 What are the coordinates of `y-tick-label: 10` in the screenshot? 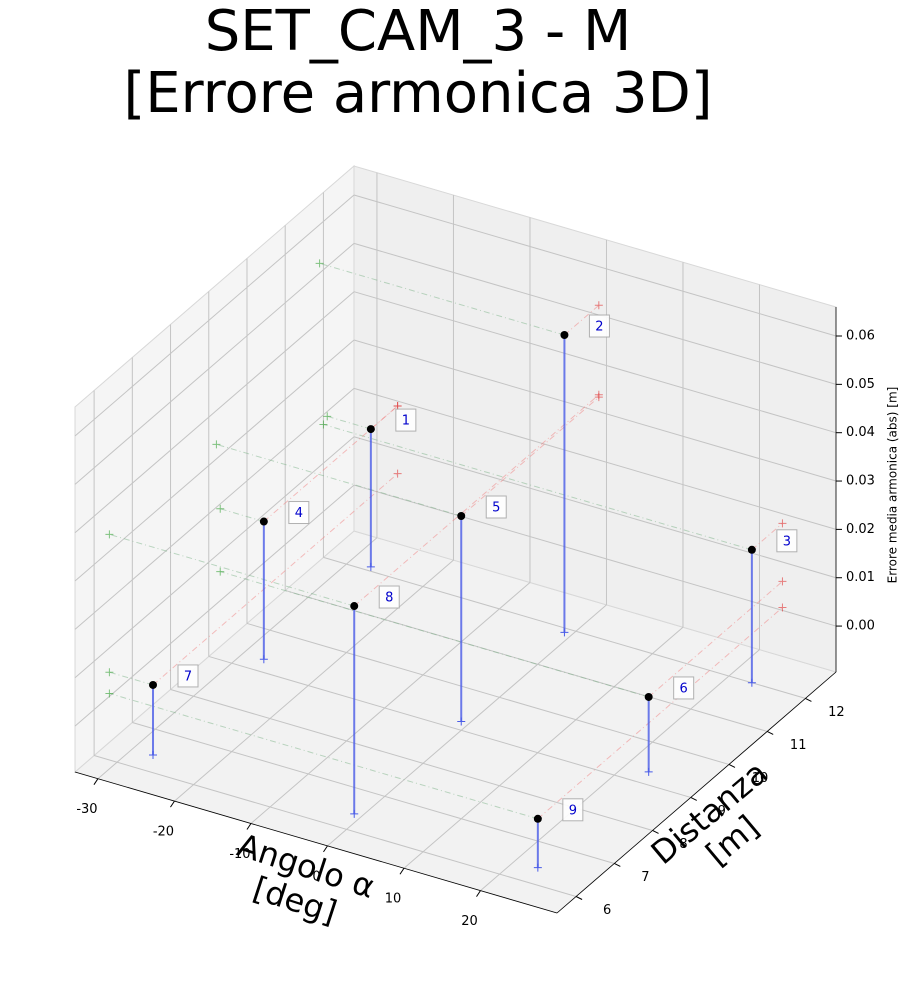 It's located at (760, 778).